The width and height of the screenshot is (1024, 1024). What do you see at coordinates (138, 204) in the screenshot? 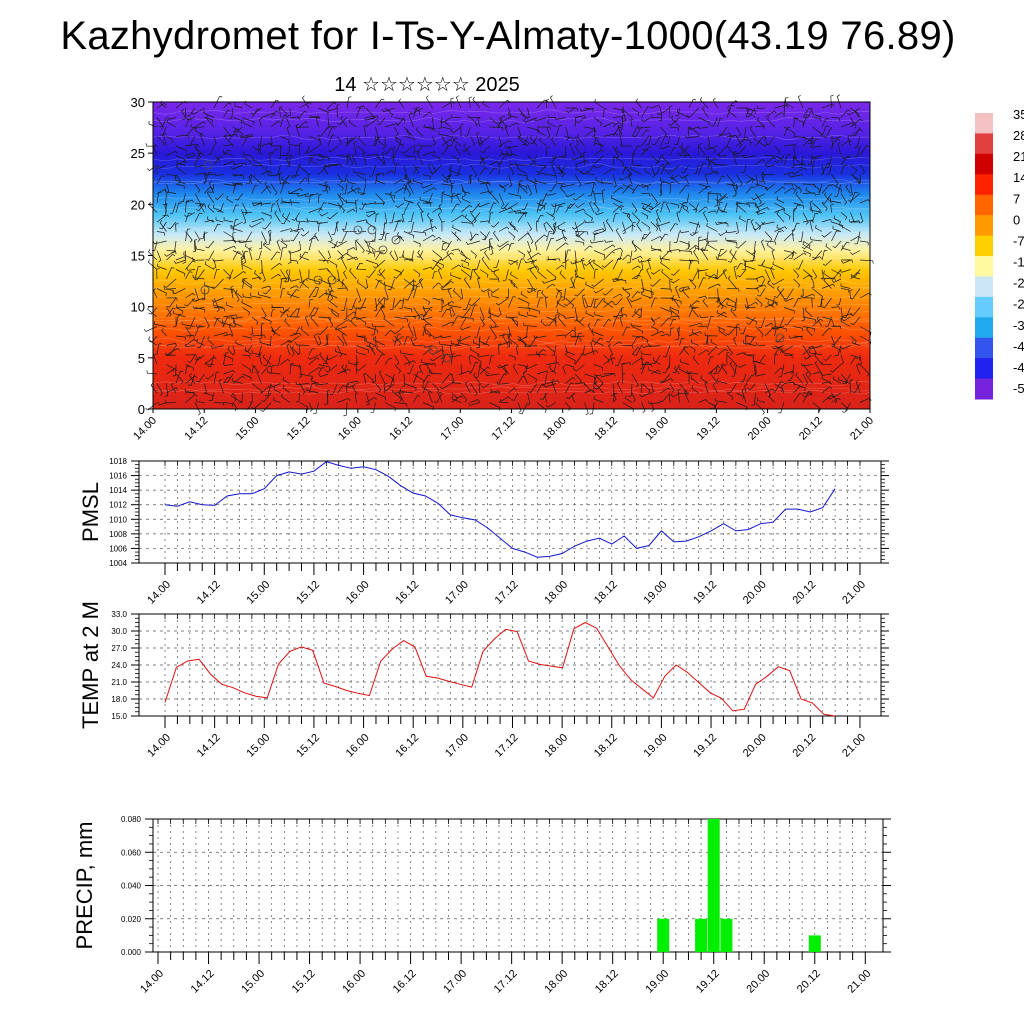
I see `cross-section-y-label: 20` at bounding box center [138, 204].